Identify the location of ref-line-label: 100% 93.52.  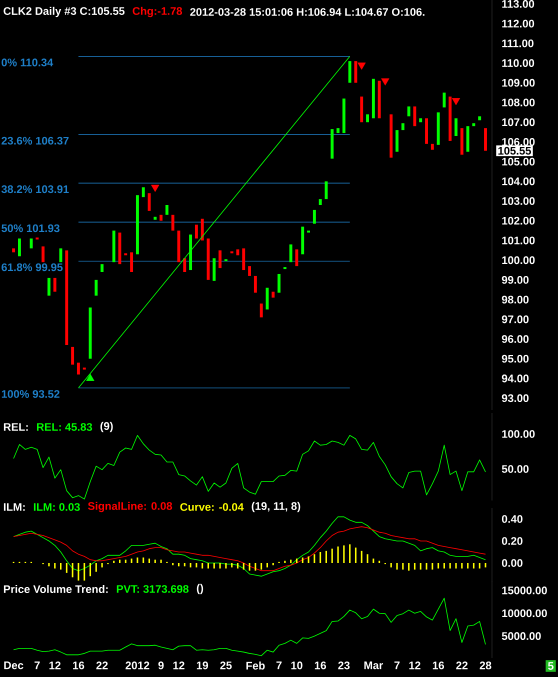
(31, 394).